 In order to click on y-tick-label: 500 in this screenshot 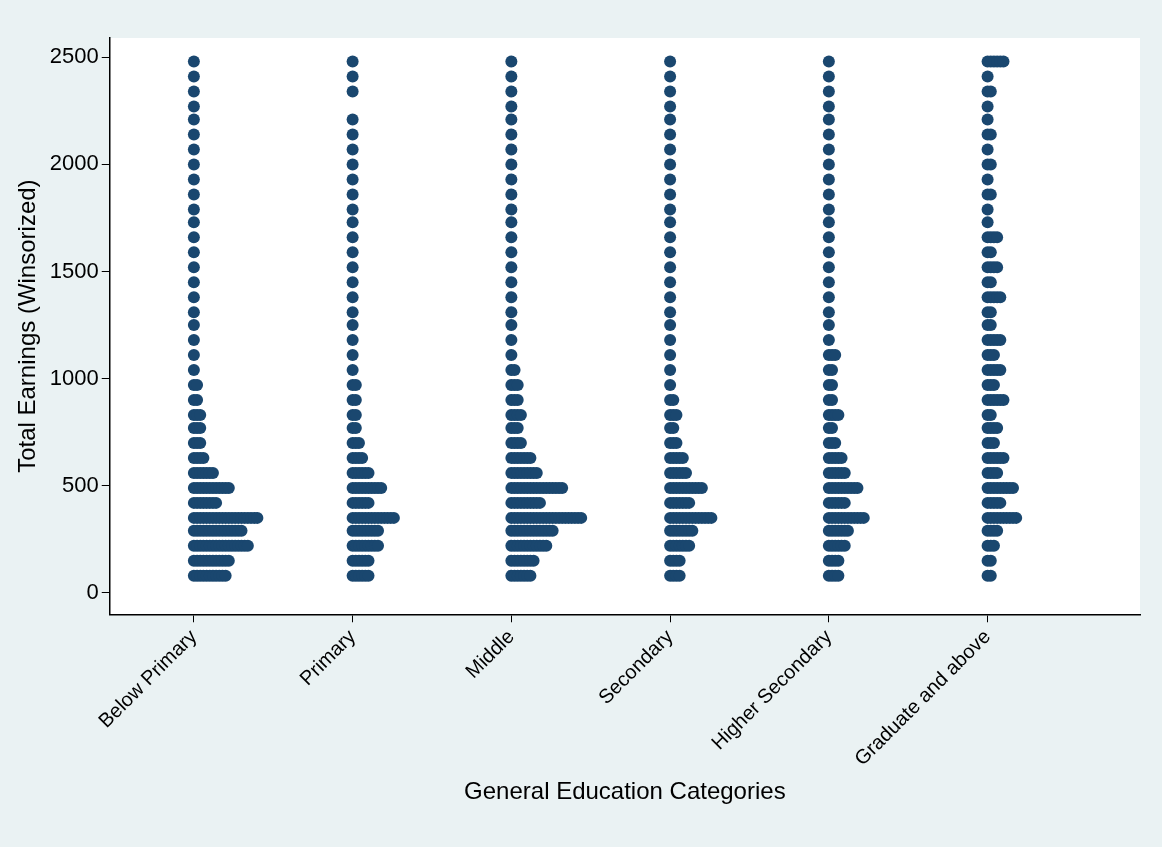, I will do `click(80, 484)`.